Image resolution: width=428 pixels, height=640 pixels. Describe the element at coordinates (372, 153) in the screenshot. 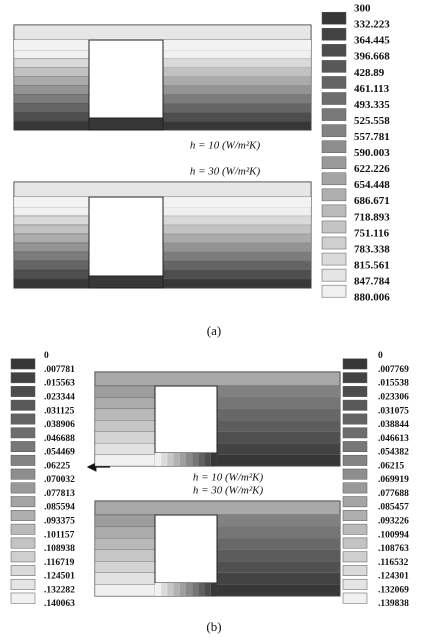

I see `legend-label: 590.003` at that location.